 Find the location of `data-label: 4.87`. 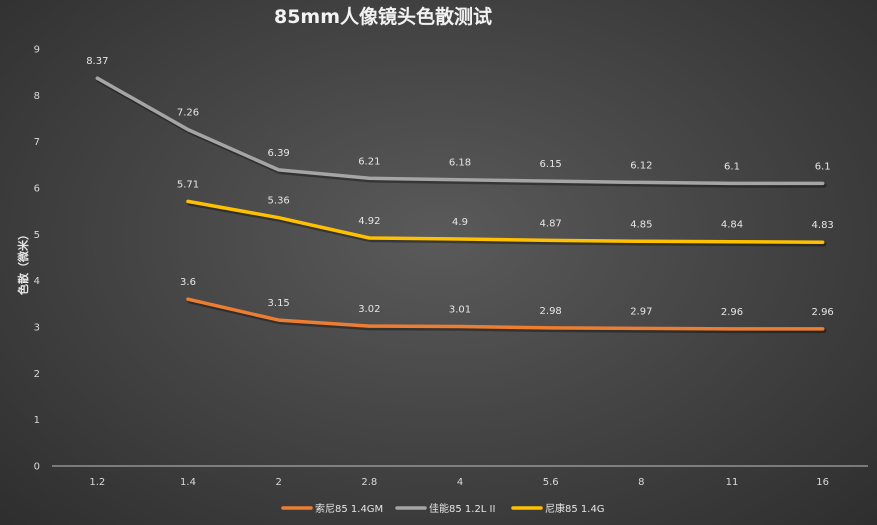

data-label: 4.87 is located at coordinates (551, 223).